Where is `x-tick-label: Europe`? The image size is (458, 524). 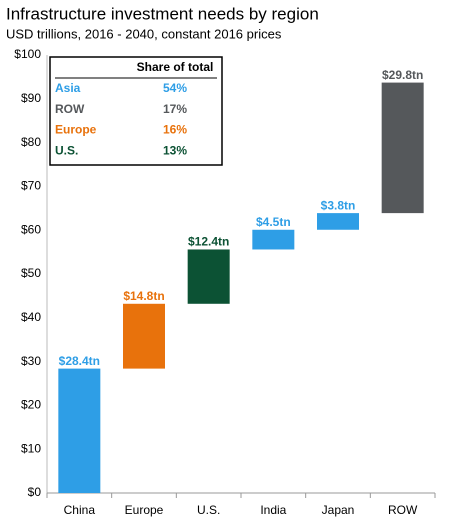 x-tick-label: Europe is located at coordinates (144, 510).